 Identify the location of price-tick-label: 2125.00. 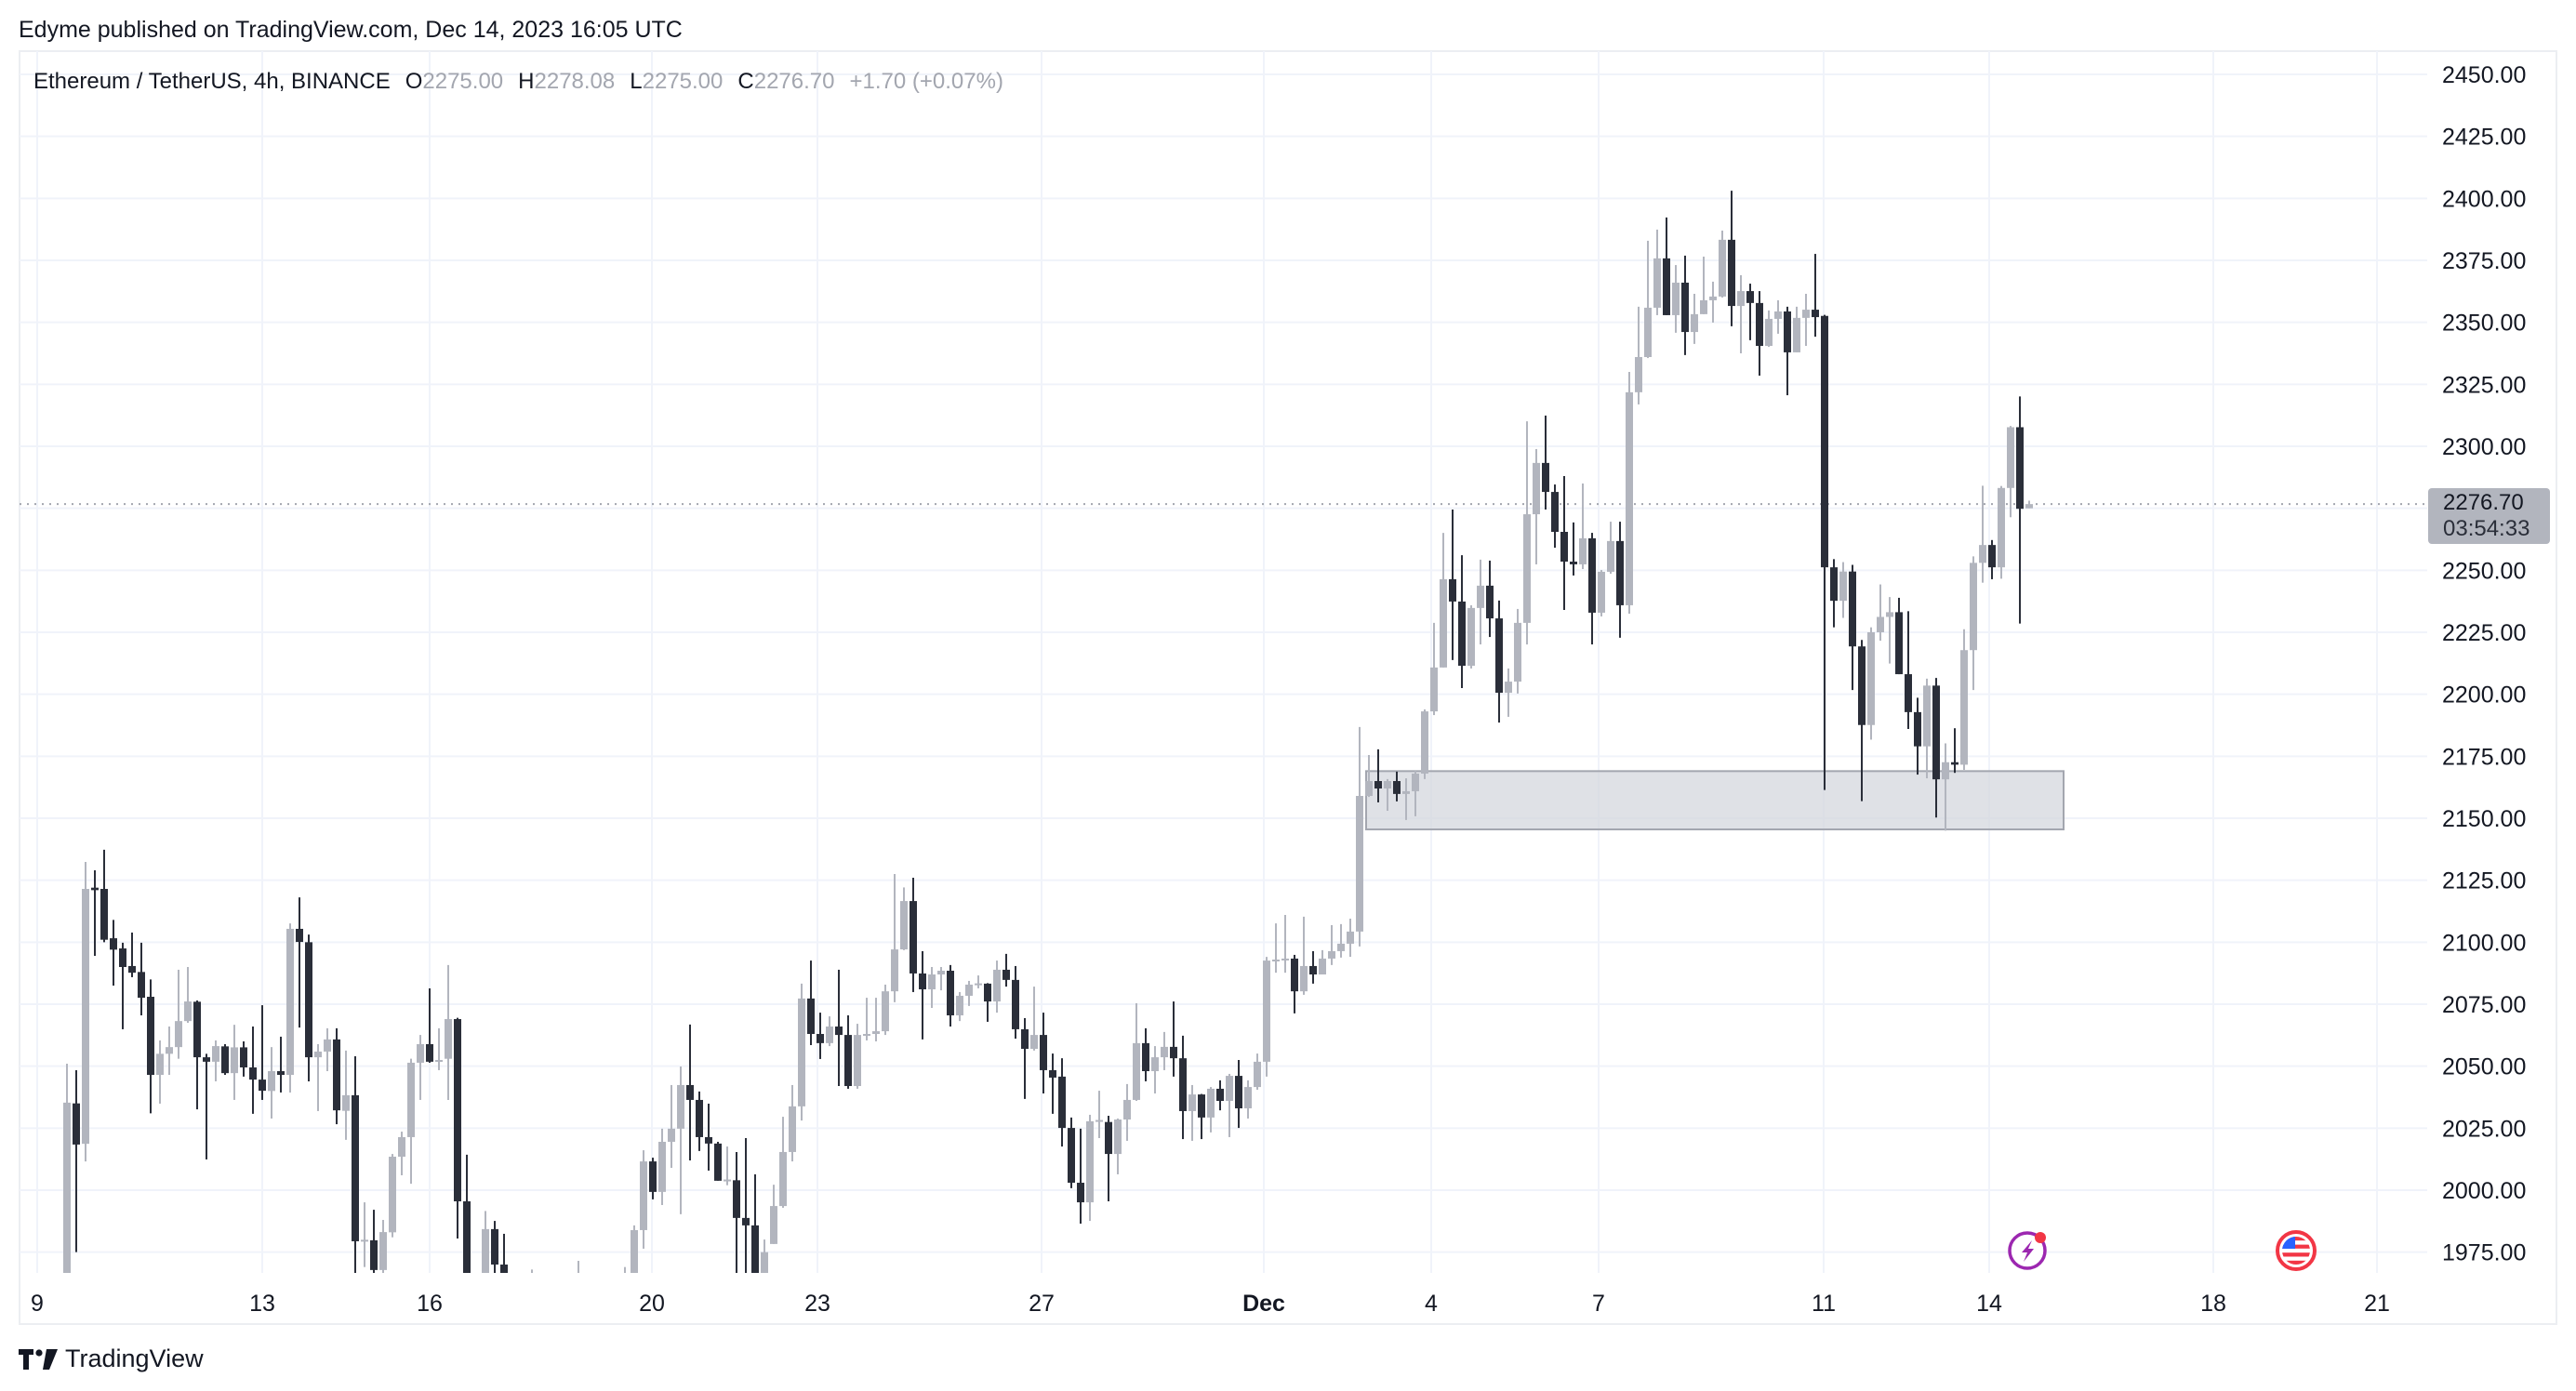
(2484, 881).